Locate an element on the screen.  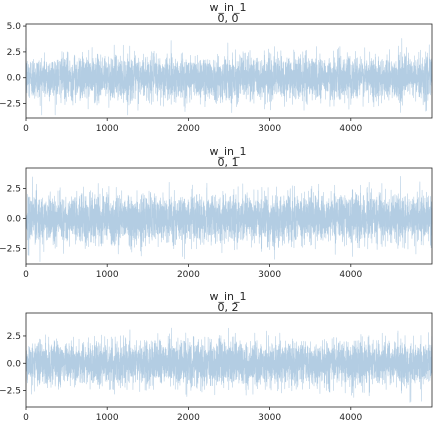
panel-subtitle: 0, 2 is located at coordinates (228, 307).